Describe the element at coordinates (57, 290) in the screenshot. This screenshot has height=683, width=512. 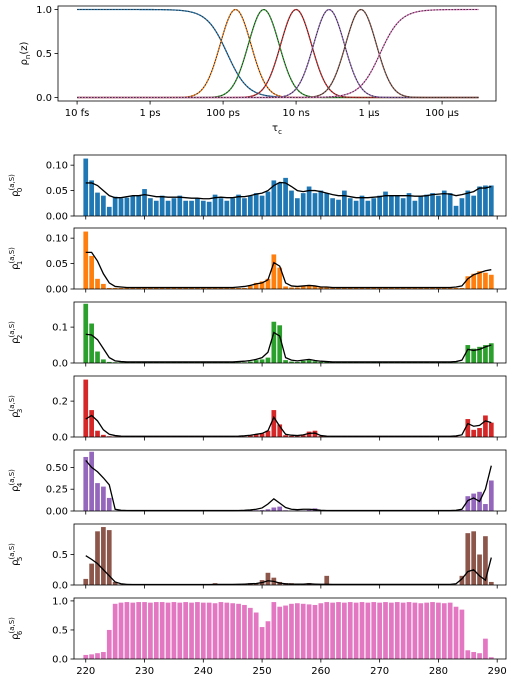
I see `y-tick-label-1-0: 0.00` at that location.